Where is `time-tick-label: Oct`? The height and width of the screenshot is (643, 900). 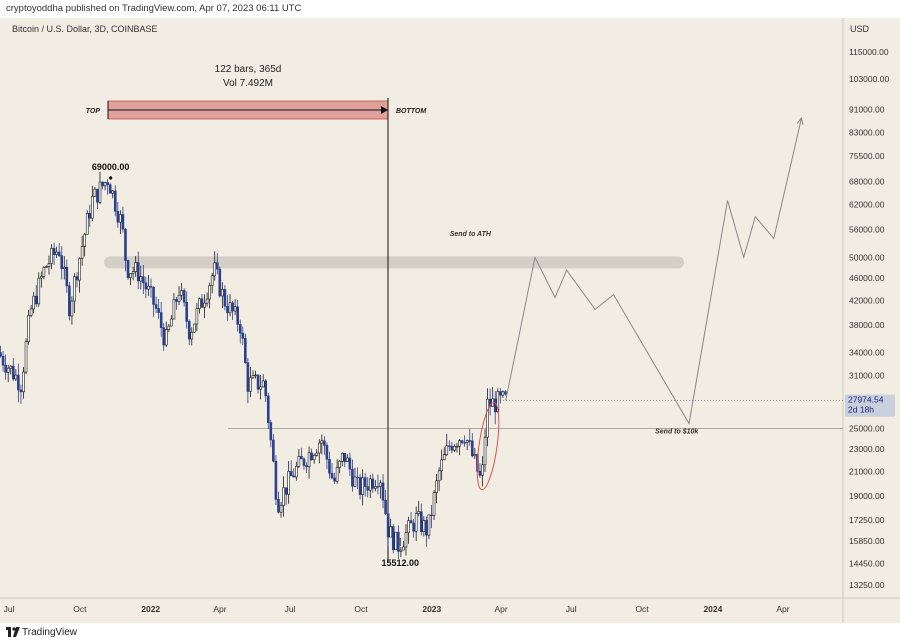 time-tick-label: Oct is located at coordinates (642, 609).